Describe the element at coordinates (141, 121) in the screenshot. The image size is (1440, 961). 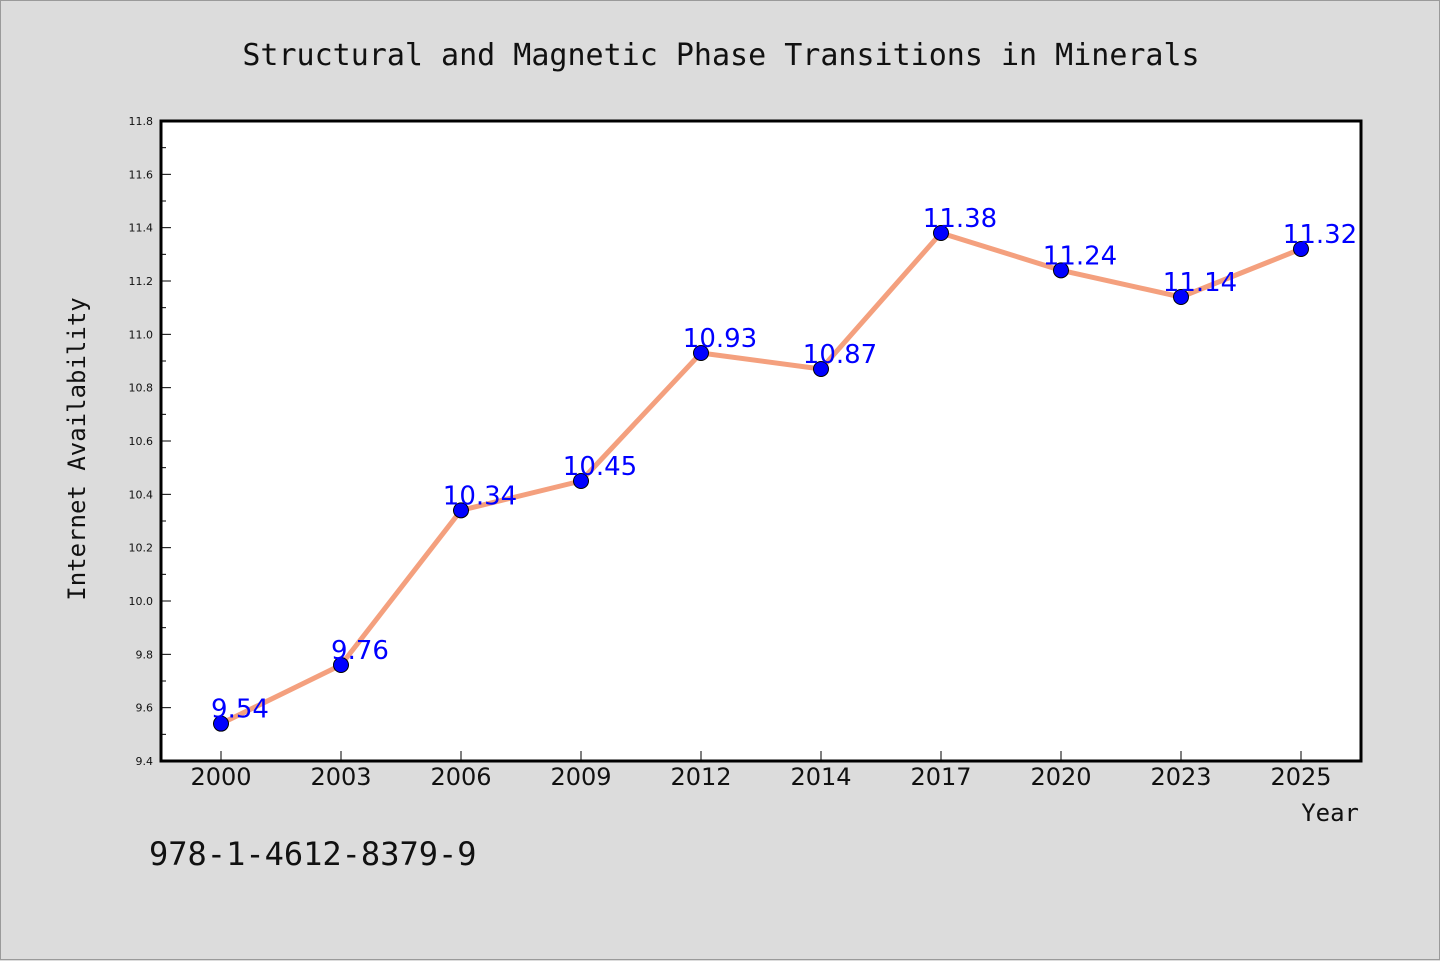
I see `y-tick-label: 11.8` at that location.